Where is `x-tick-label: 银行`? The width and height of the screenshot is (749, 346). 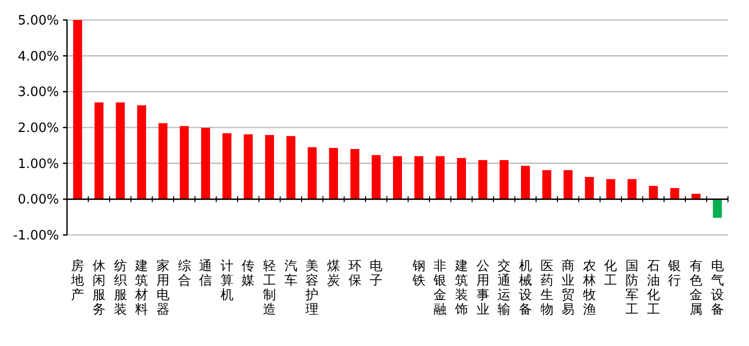 x-tick-label: 银行 is located at coordinates (674, 273).